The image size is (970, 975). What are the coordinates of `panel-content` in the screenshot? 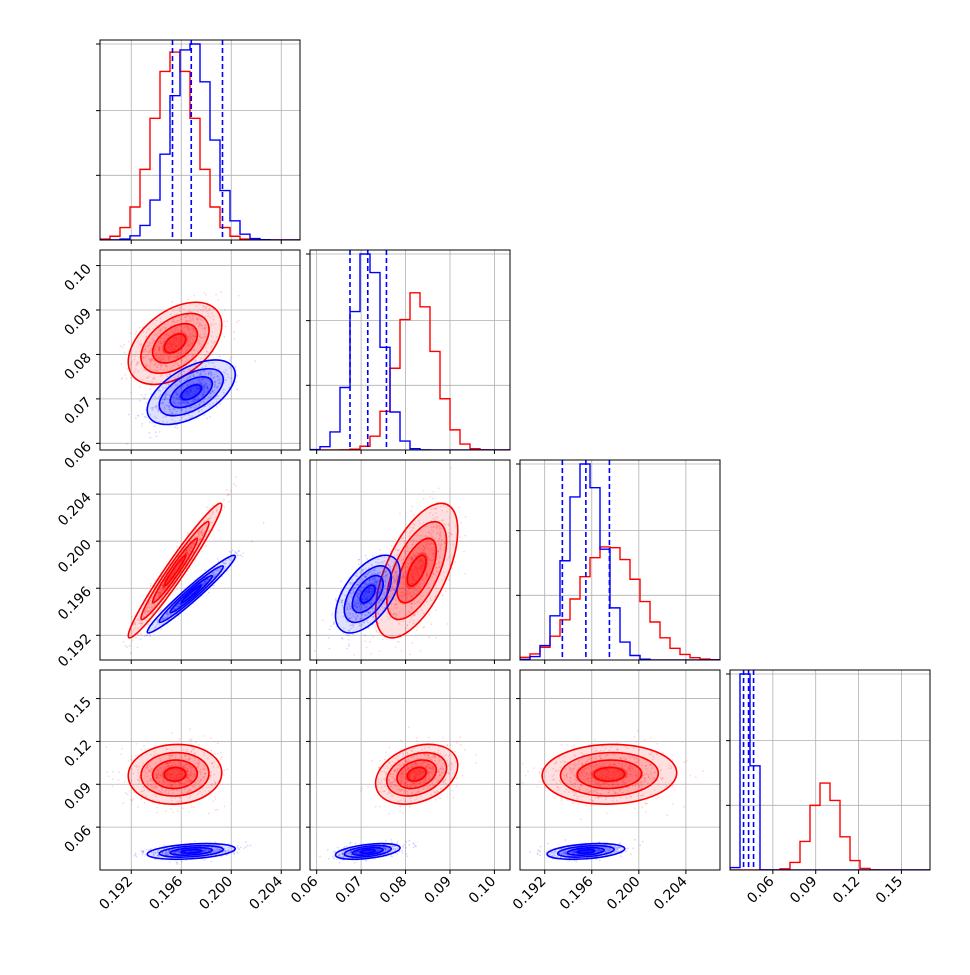 It's located at (410, 350).